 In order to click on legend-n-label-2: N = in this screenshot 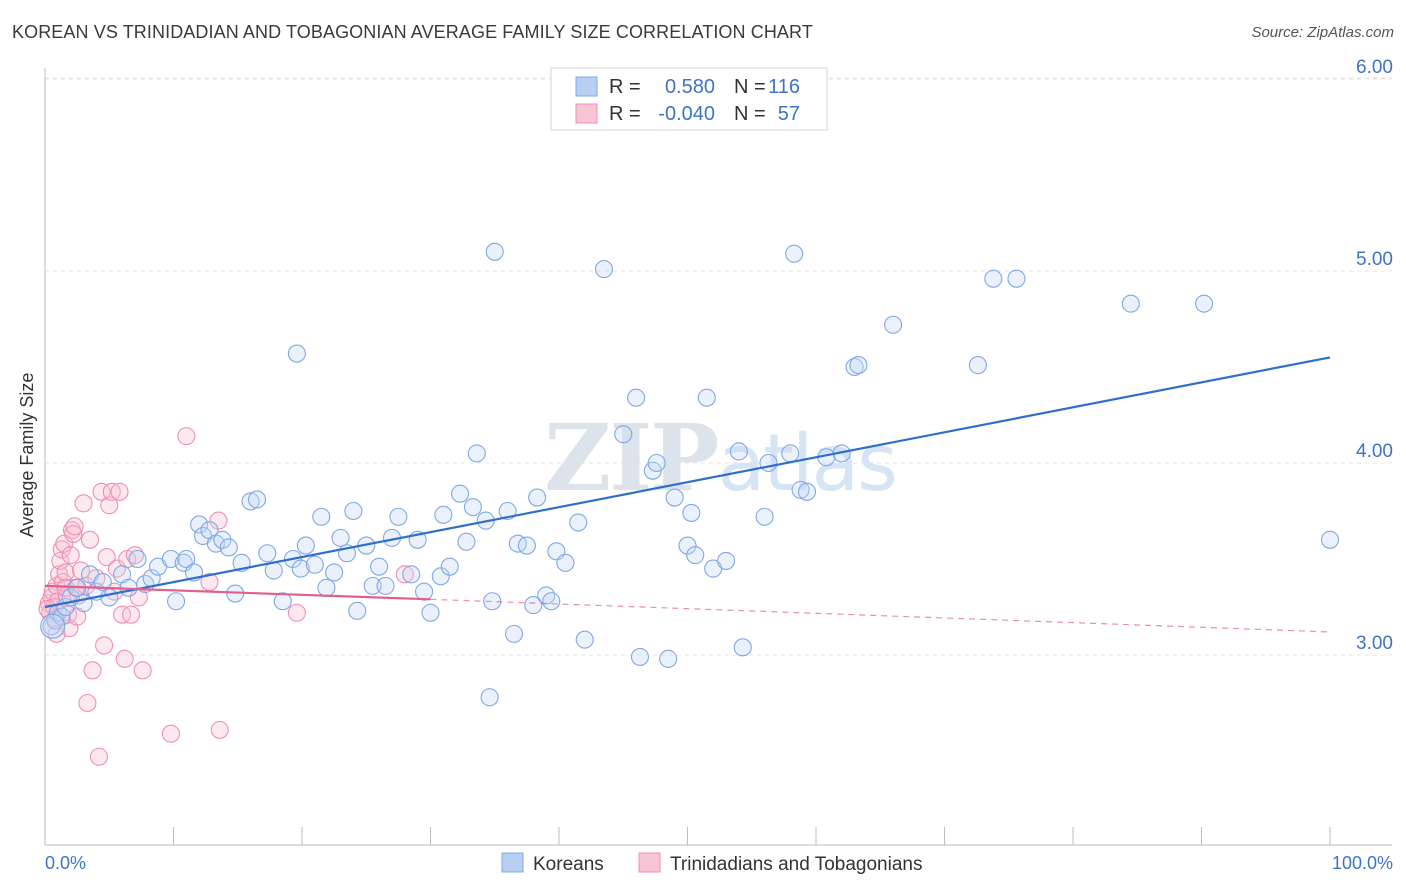, I will do `click(750, 114)`.